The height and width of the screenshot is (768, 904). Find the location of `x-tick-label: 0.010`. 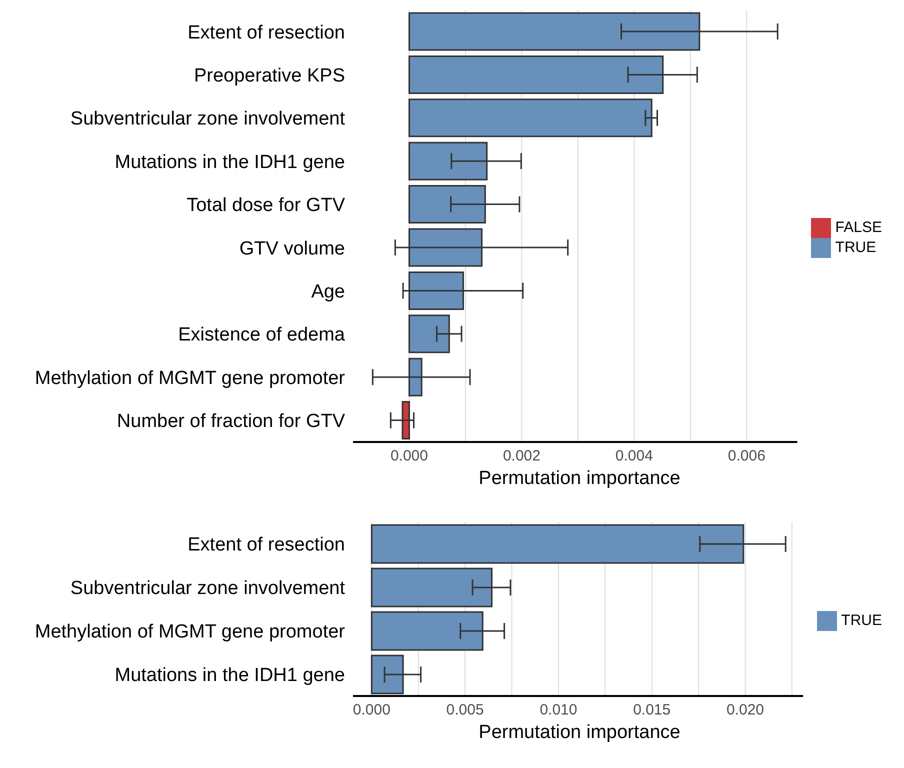

x-tick-label: 0.010 is located at coordinates (559, 710).